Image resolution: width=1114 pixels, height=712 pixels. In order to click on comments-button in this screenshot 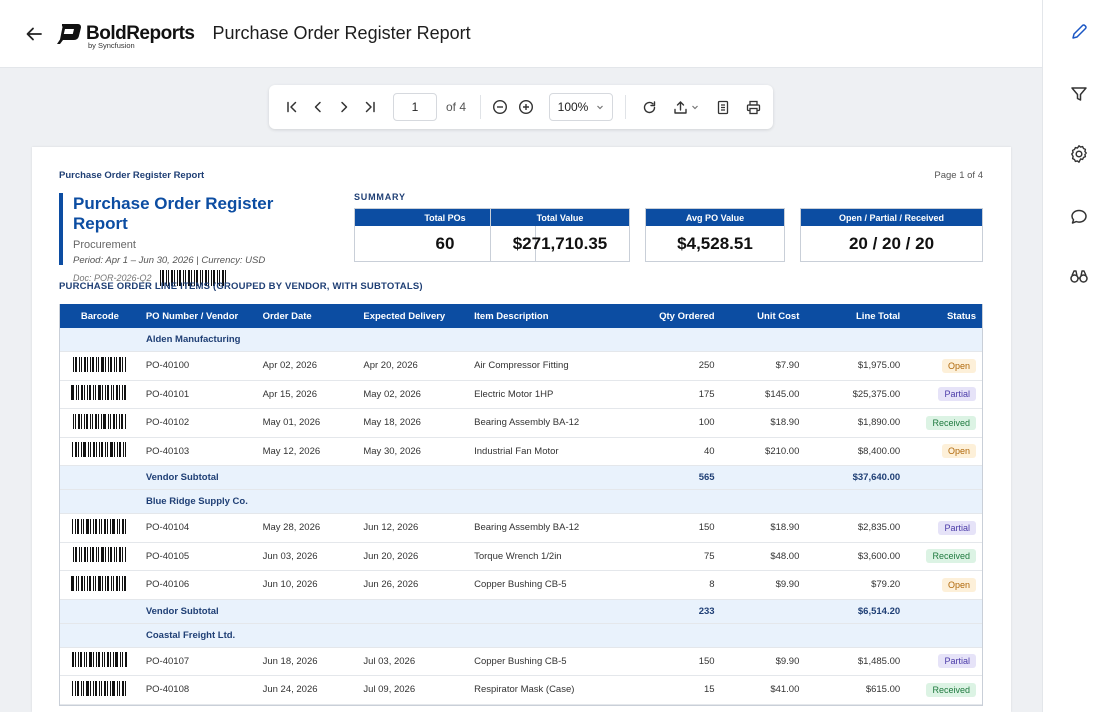, I will do `click(1079, 217)`.